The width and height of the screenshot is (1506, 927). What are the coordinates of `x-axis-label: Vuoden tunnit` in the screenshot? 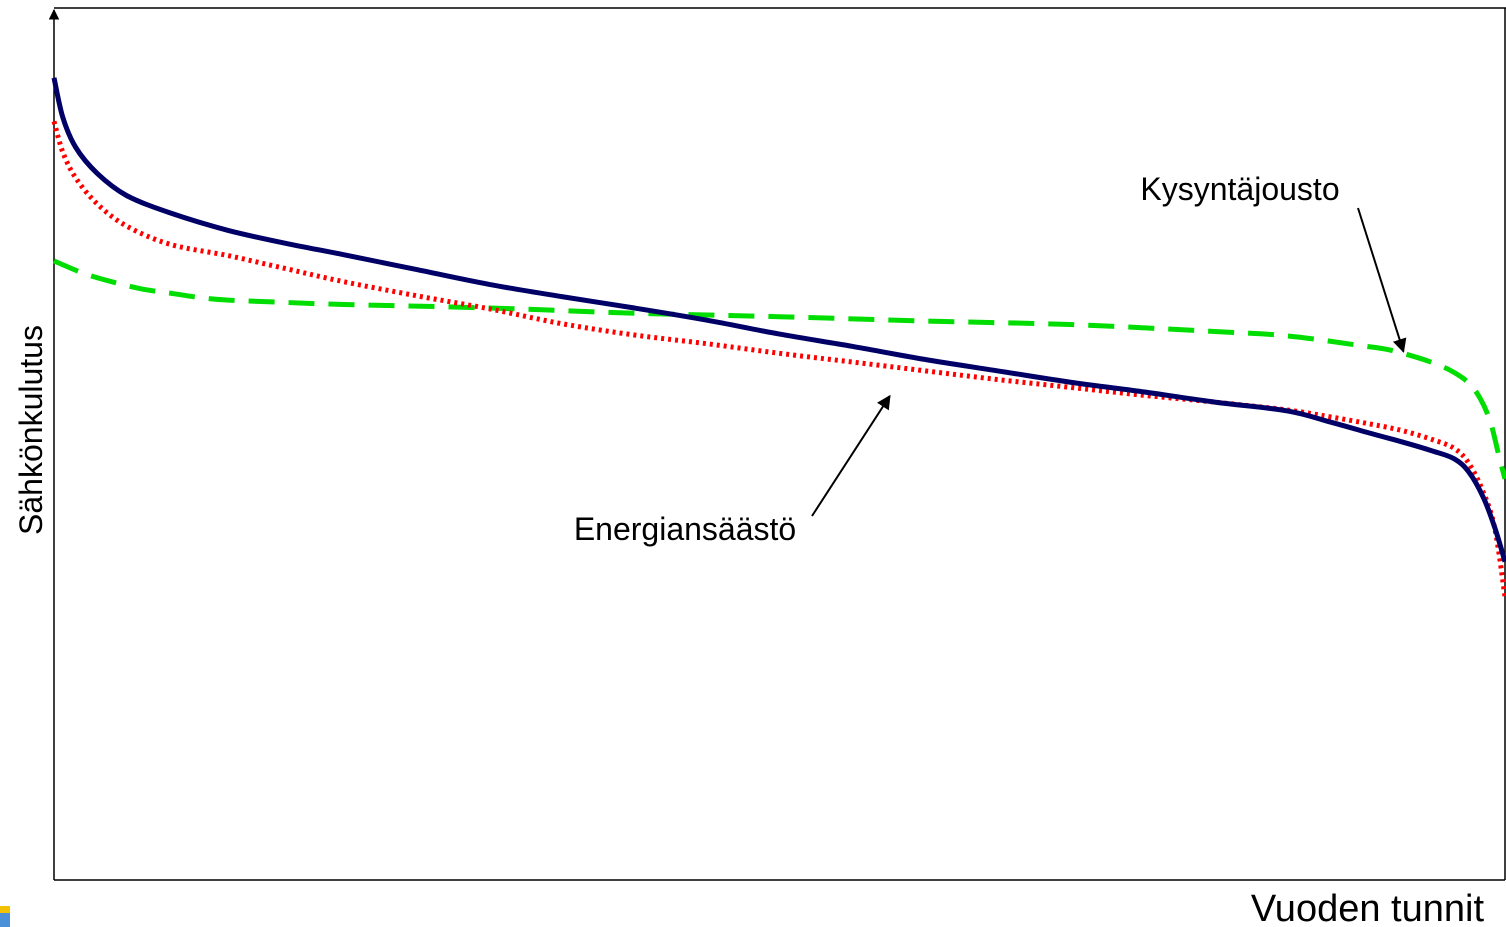 It's located at (1368, 907).